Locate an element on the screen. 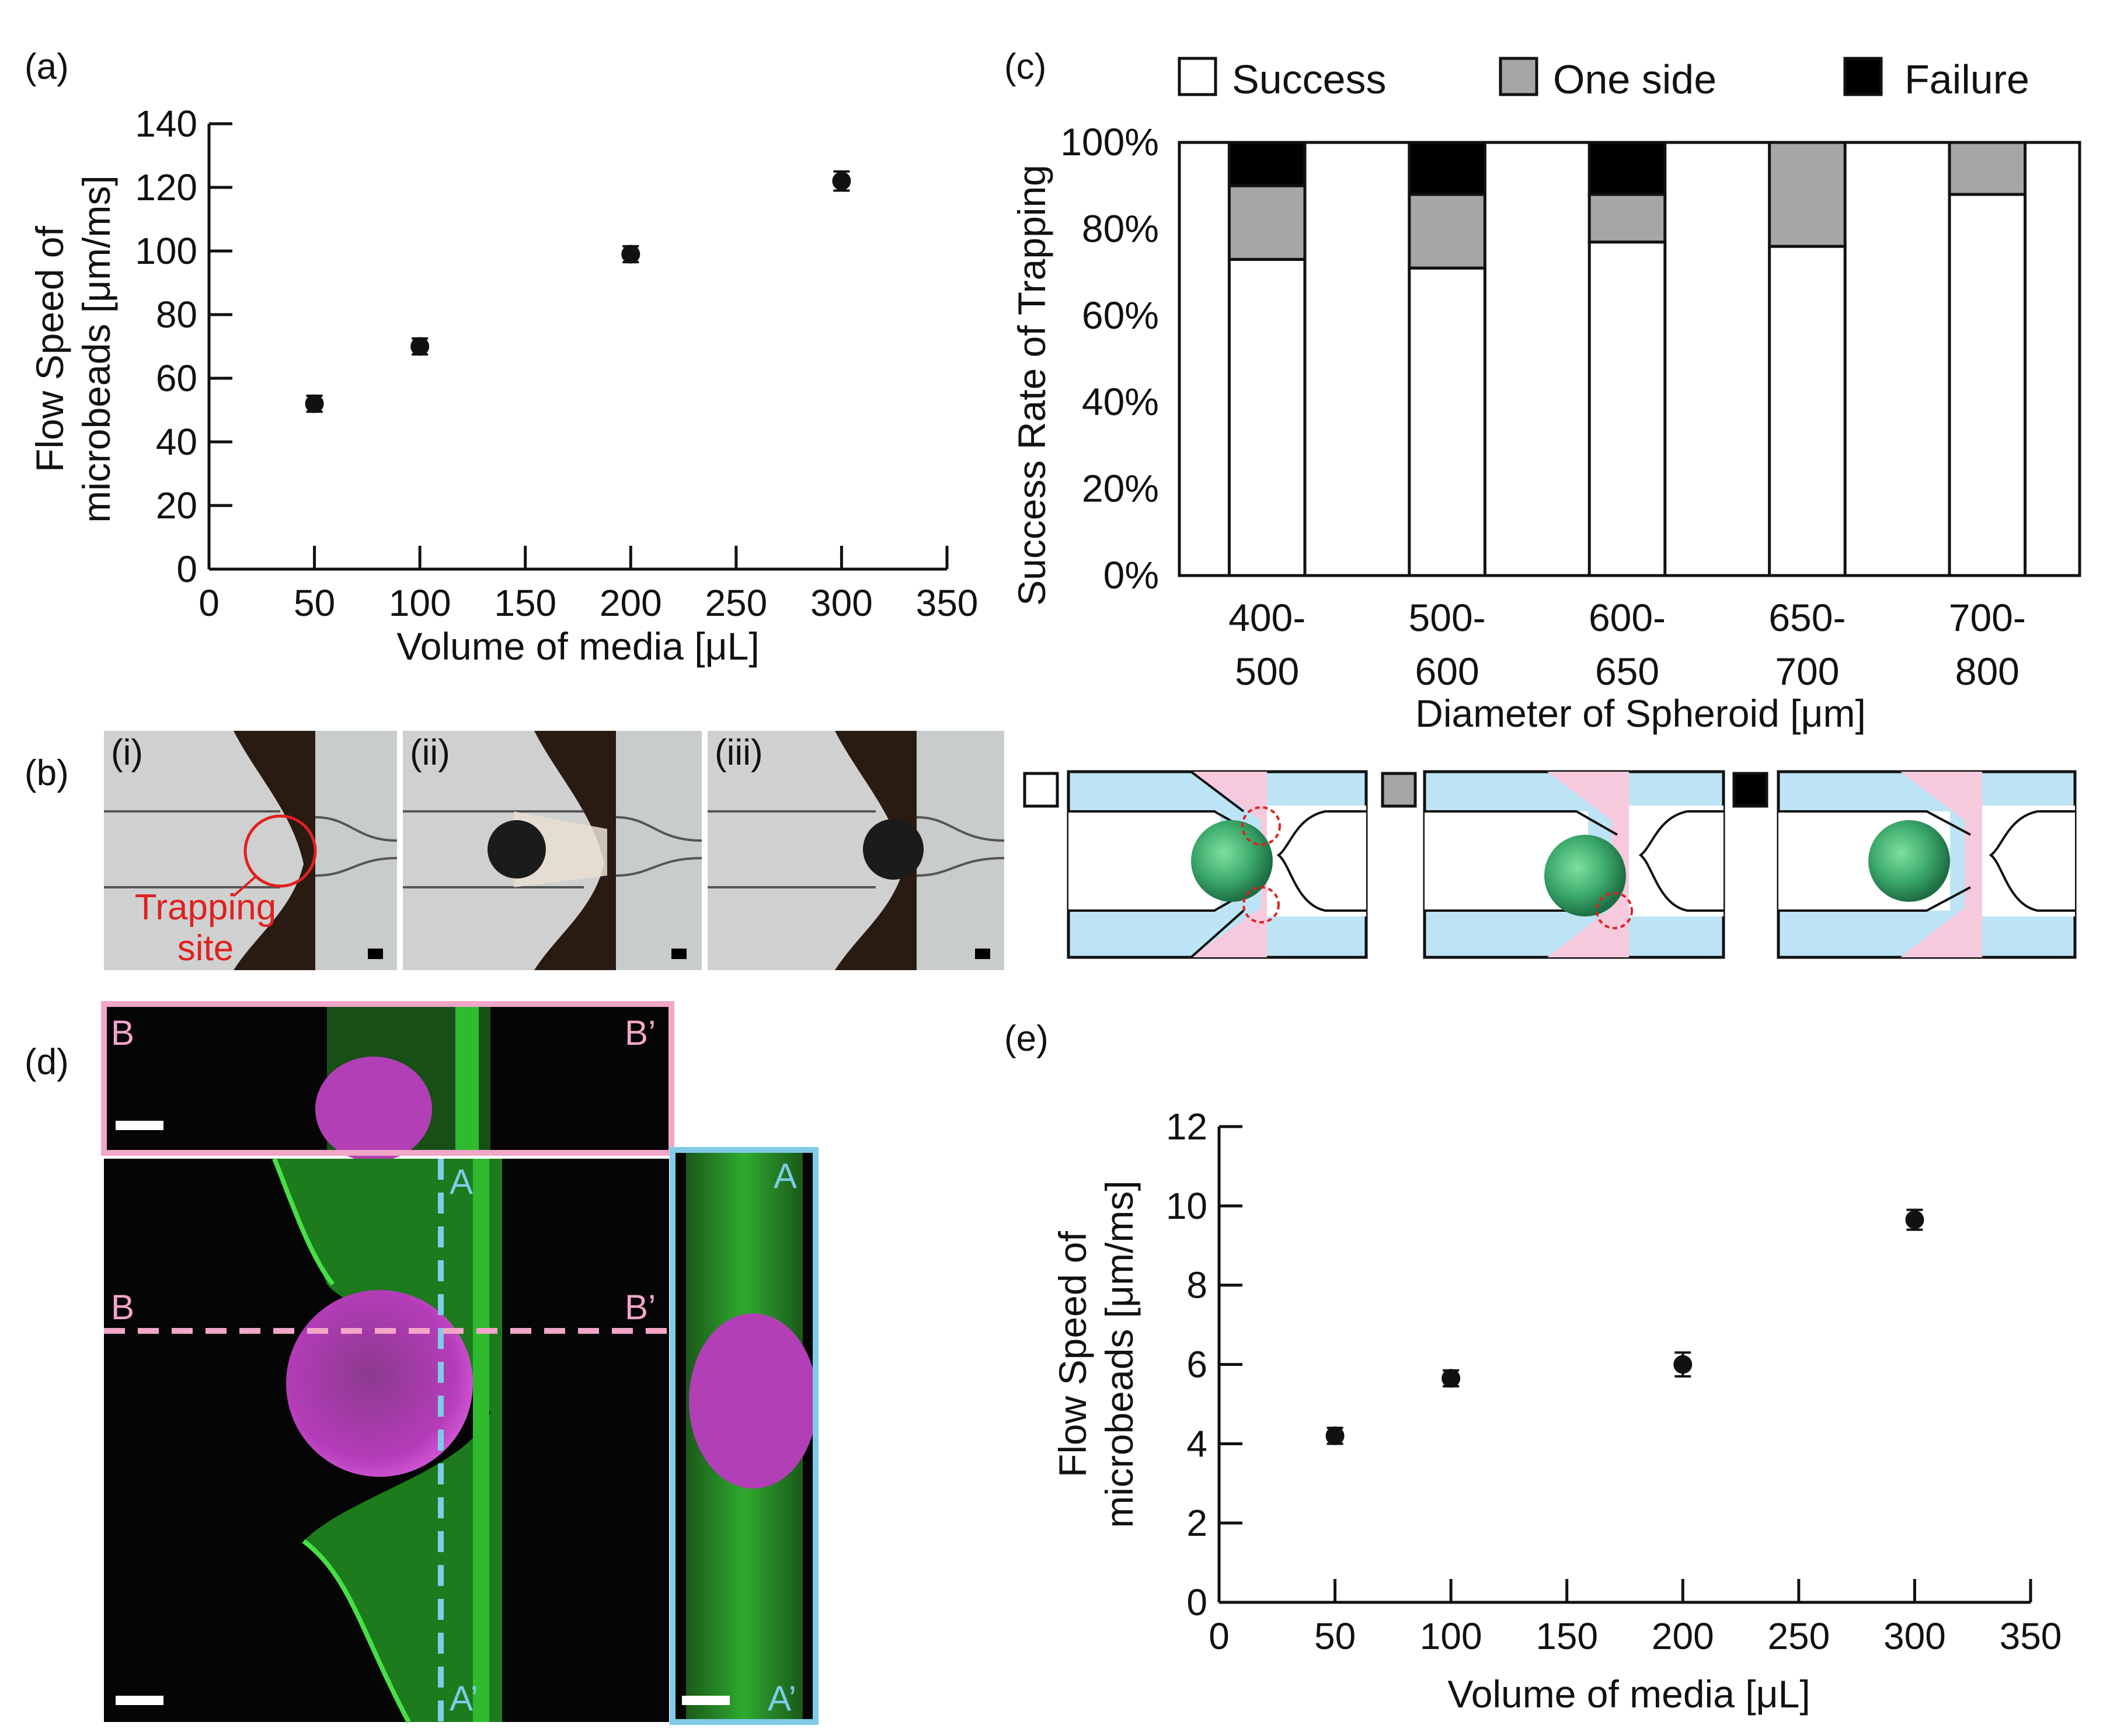  micrograph-label-iii: (iii) is located at coordinates (739, 753).